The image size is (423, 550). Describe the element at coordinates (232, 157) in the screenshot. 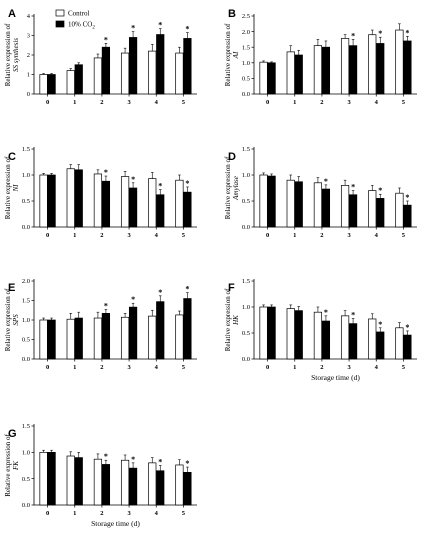

I see `panel-letter: D` at that location.